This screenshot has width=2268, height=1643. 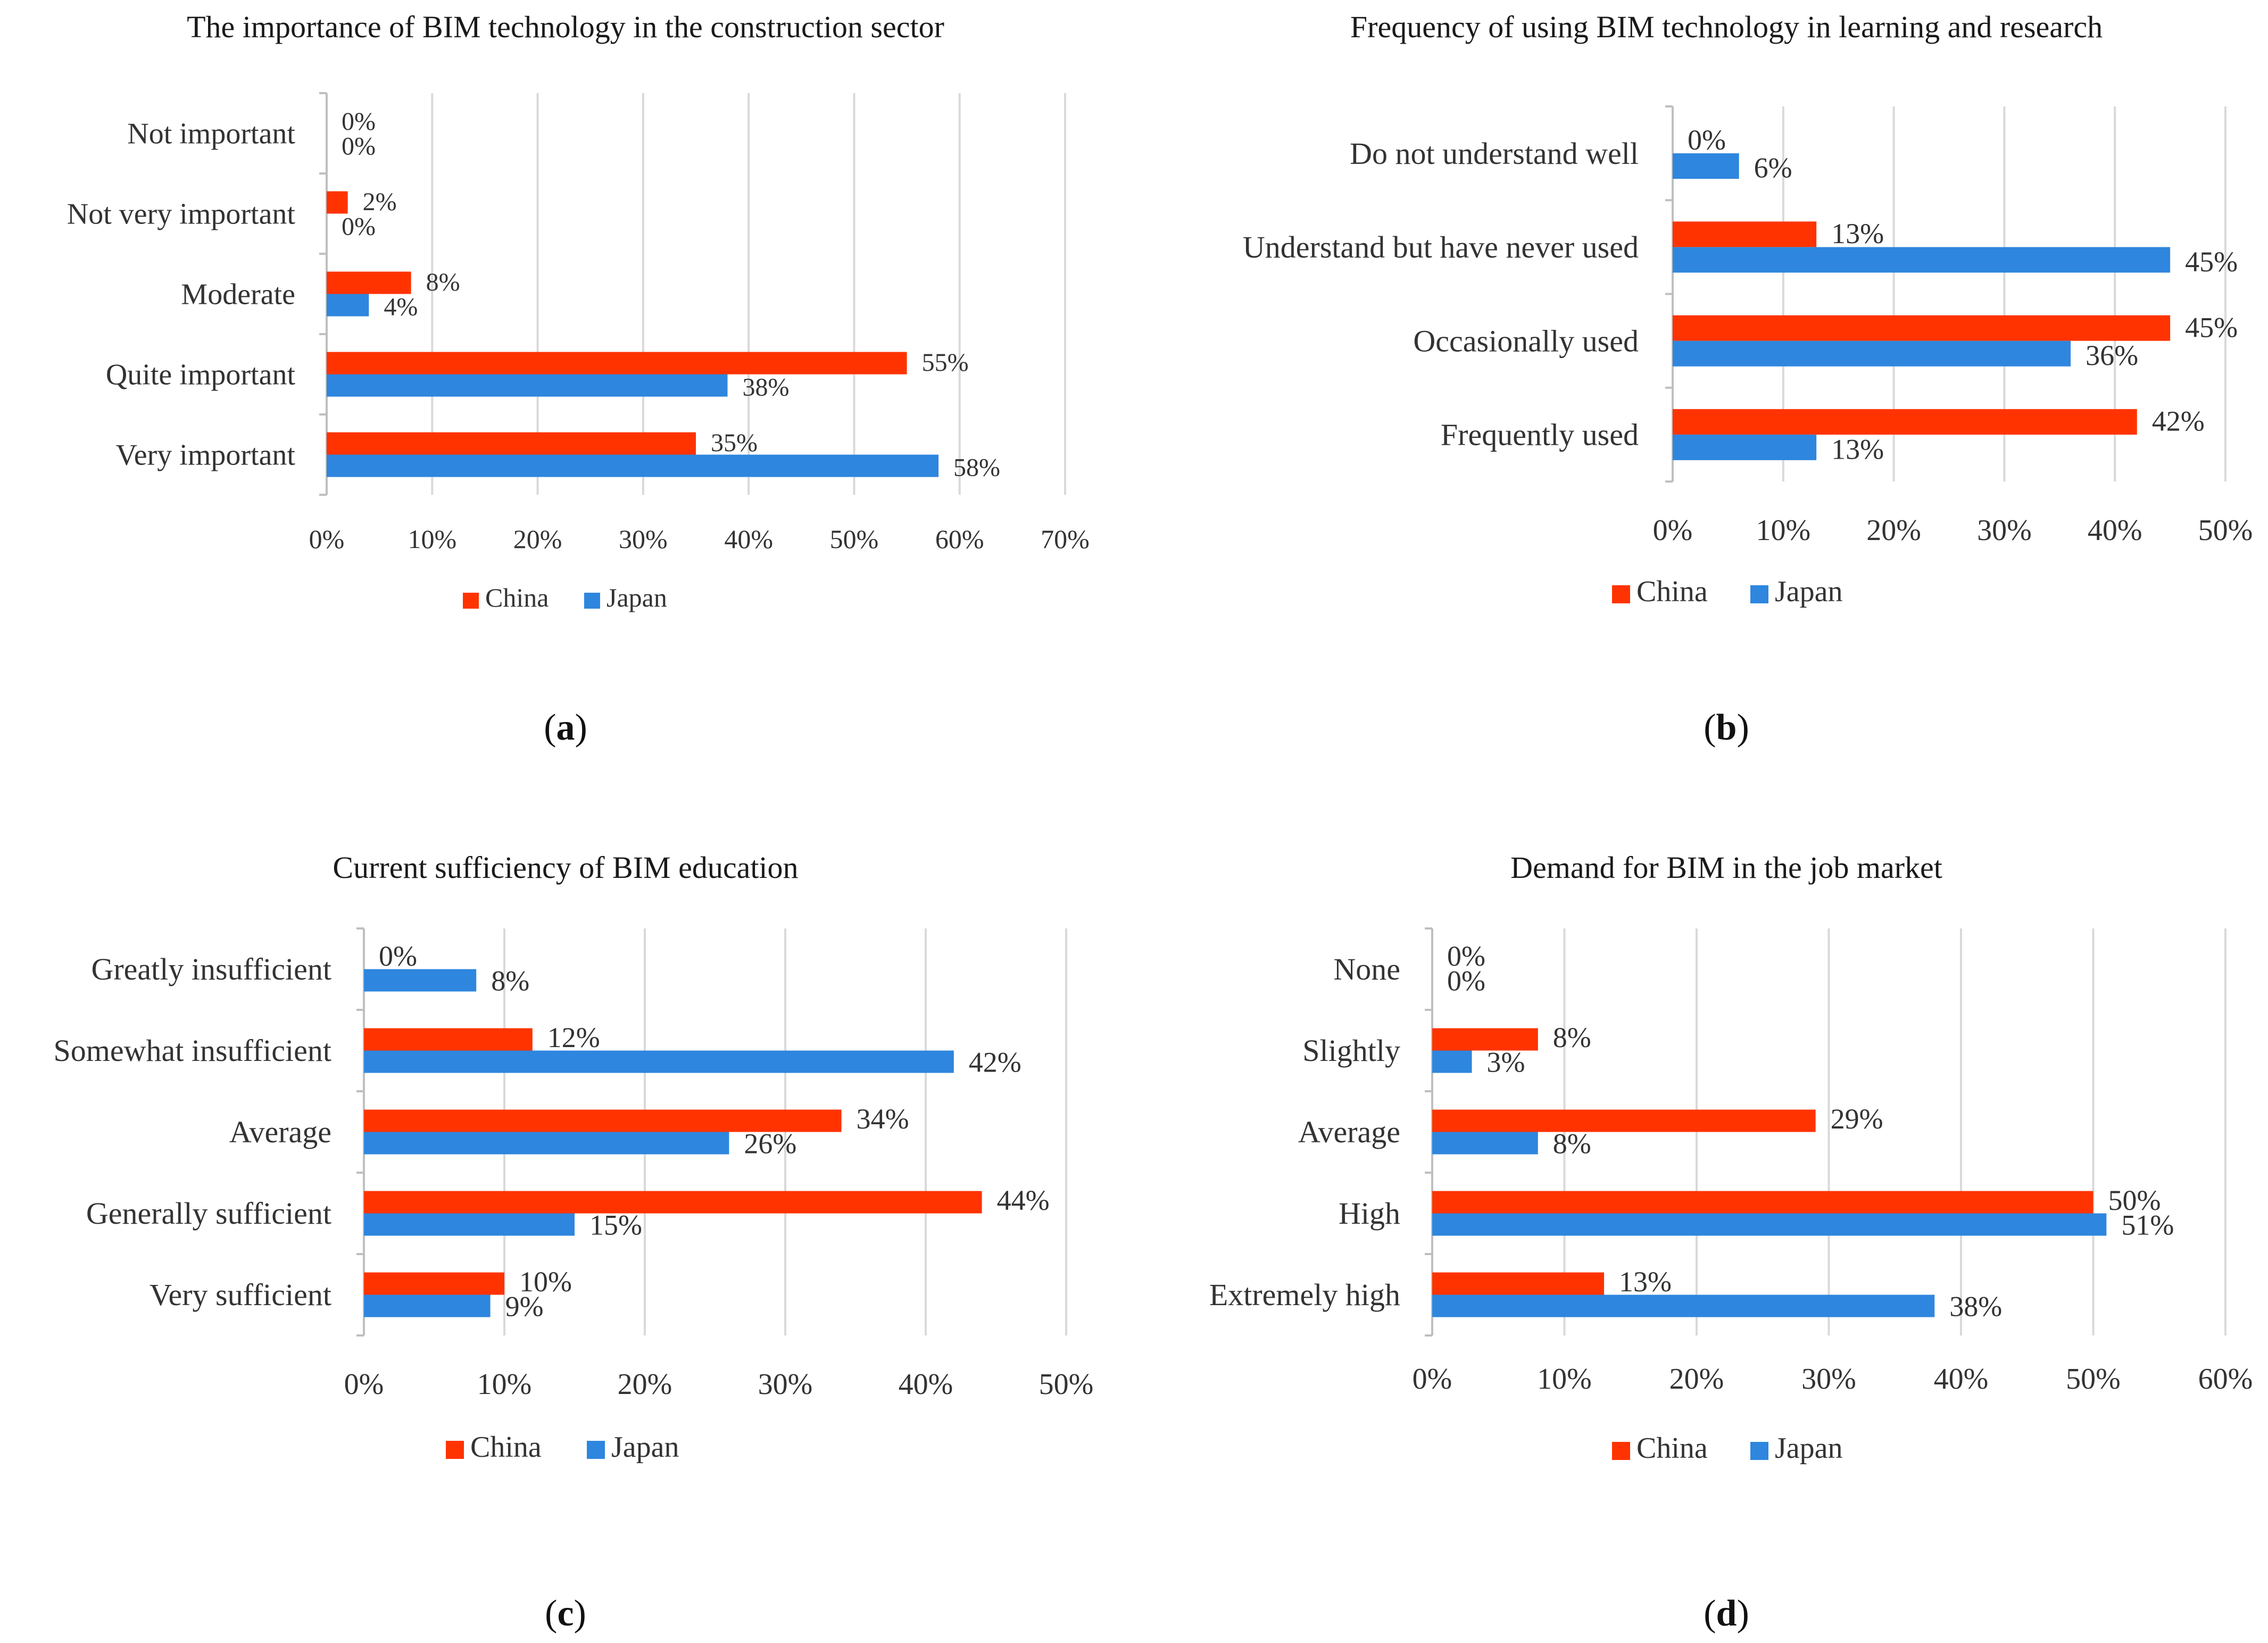 I want to click on category-label: Average, so click(x=280, y=1132).